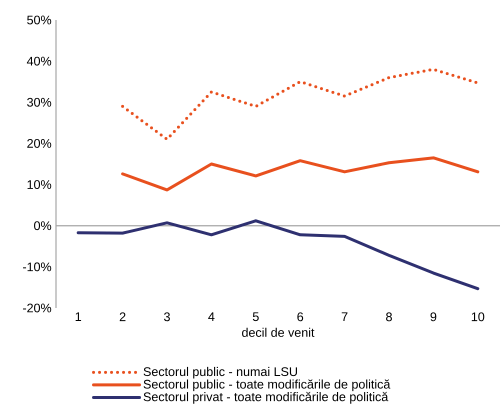 This screenshot has height=407, width=500. Describe the element at coordinates (278, 332) in the screenshot. I see `x-axis-title: decil de venit` at that location.